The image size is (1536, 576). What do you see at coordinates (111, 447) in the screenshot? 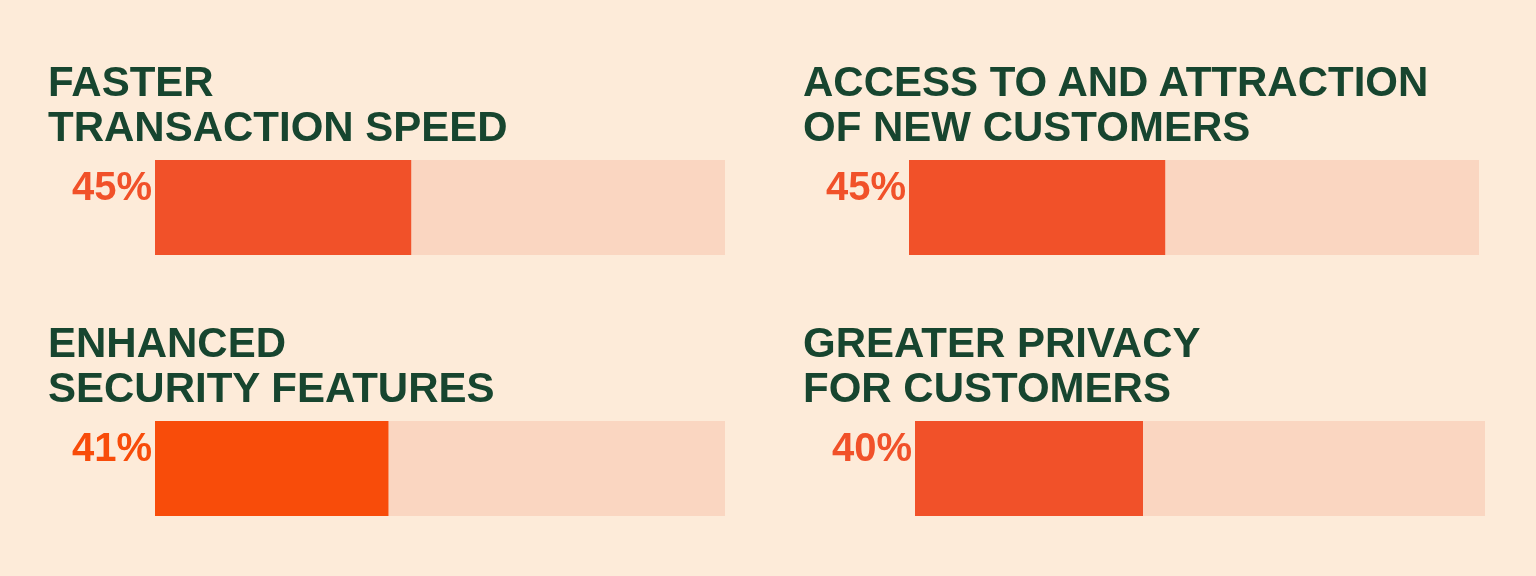
I see `data-label: 41%` at bounding box center [111, 447].